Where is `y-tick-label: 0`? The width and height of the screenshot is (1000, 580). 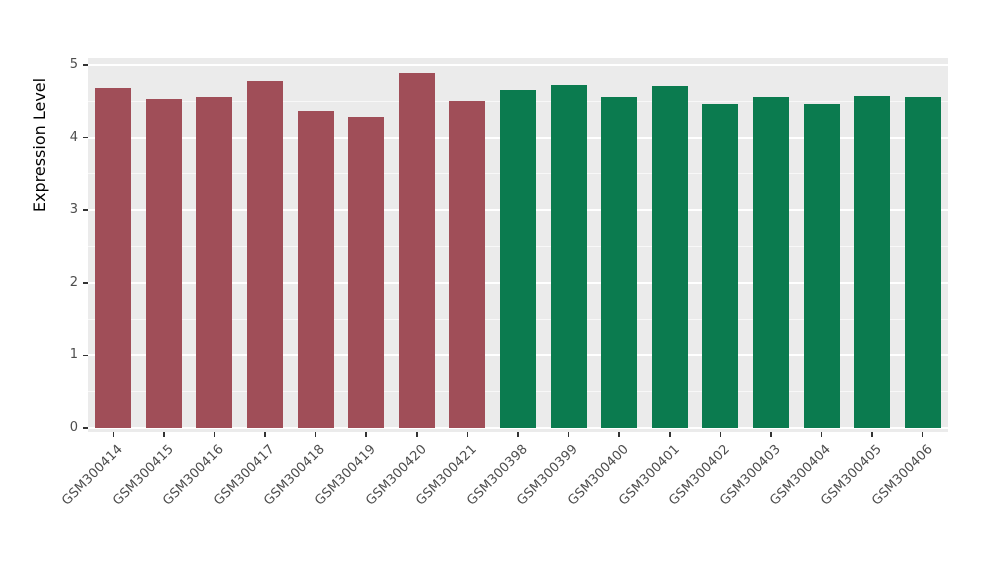
y-tick-label: 0 is located at coordinates (73, 427).